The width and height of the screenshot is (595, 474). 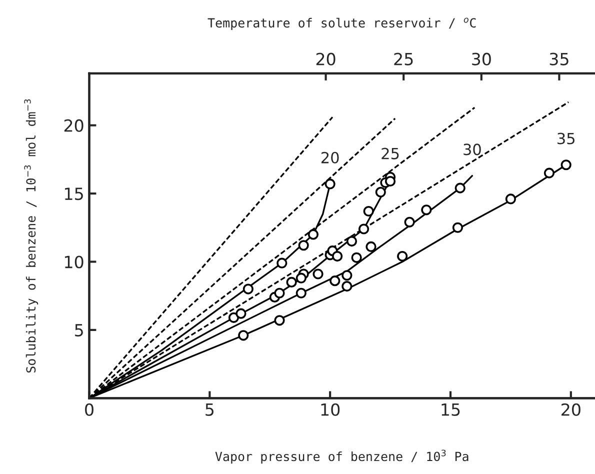 I want to click on y-axis-title: Solubility of benzene / 10$^{−3}$ mol dm$^{−3}$, so click(x=31, y=236).